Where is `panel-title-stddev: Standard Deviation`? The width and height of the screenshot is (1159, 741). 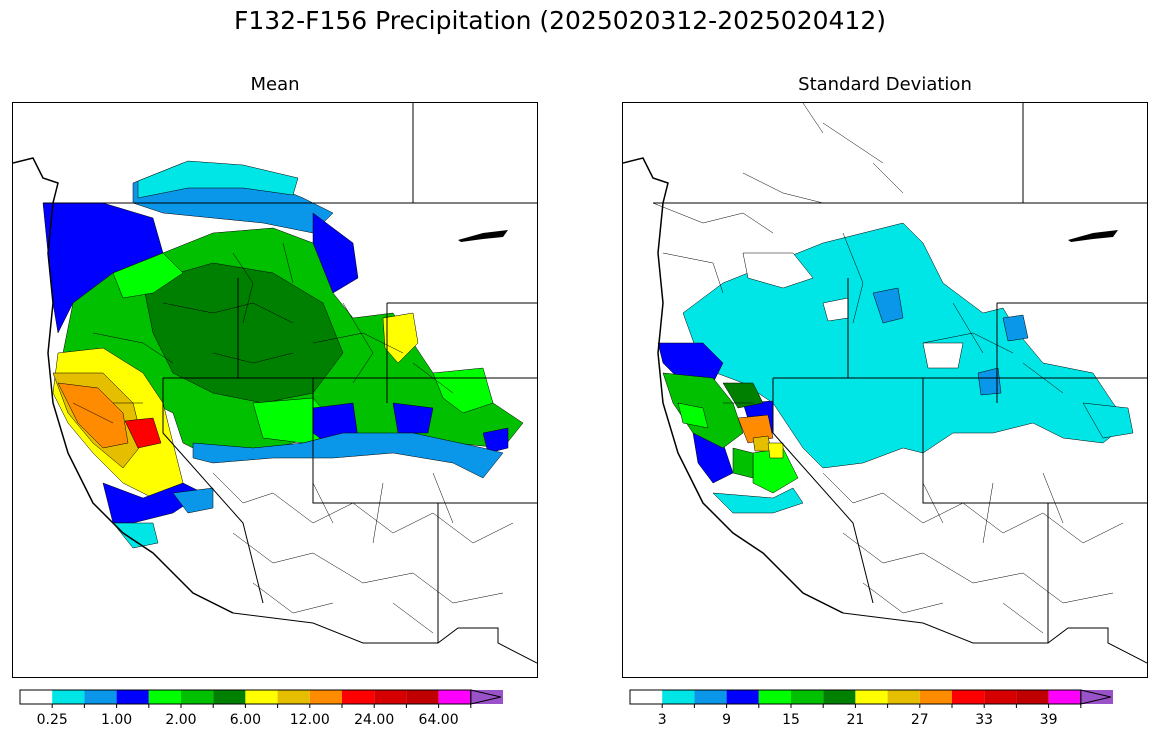
panel-title-stddev: Standard Deviation is located at coordinates (885, 84).